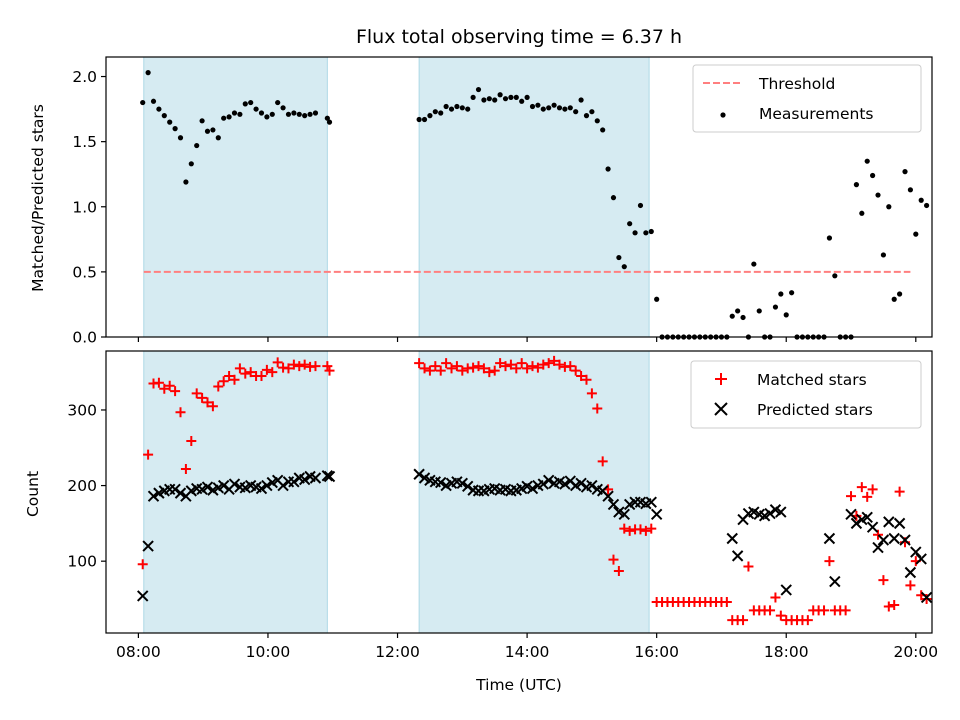 The height and width of the screenshot is (720, 960). I want to click on y-tick-label: 1.5, so click(84, 142).